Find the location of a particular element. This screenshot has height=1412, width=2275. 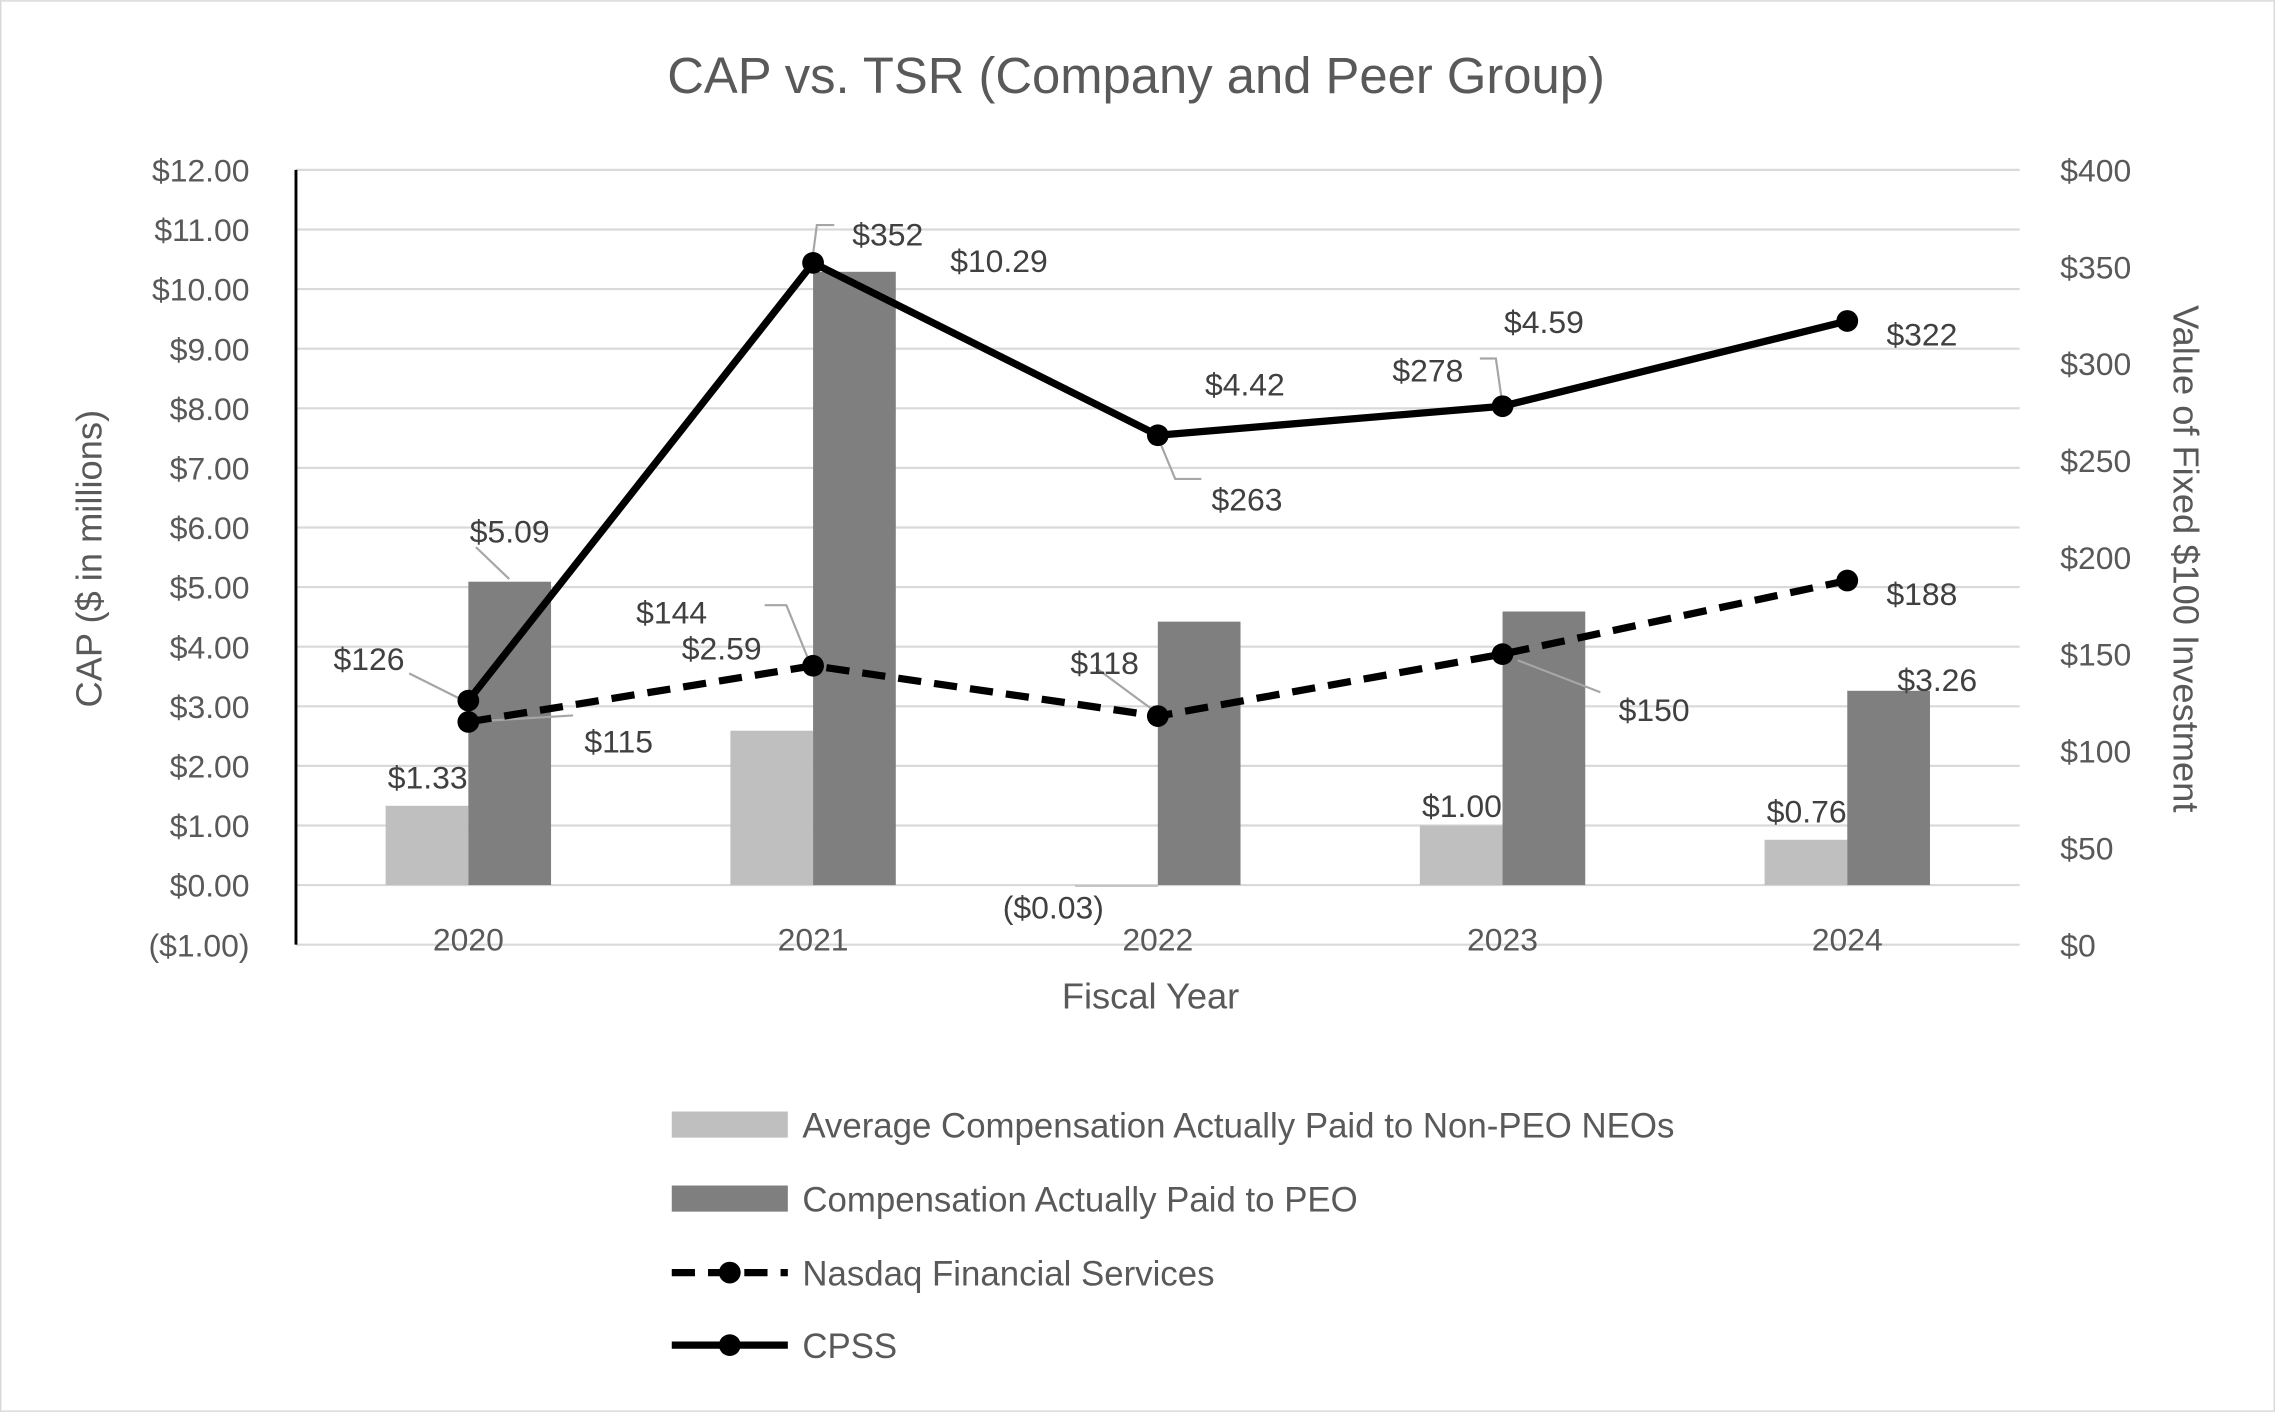

x-tick-label: 2022 is located at coordinates (1157, 939).